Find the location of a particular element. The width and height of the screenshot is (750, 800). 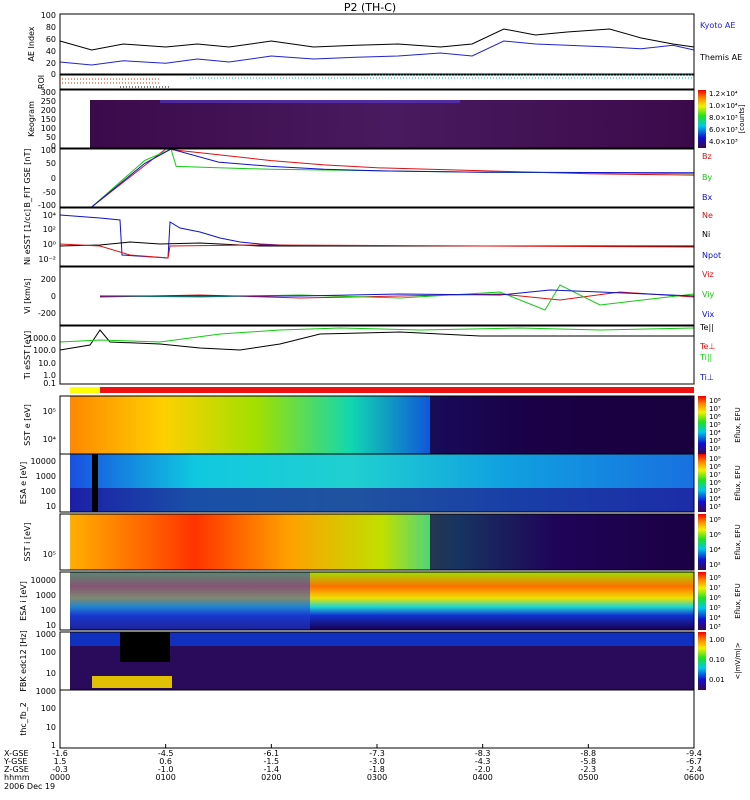

bfield-ytick: 100 is located at coordinates (48, 150).